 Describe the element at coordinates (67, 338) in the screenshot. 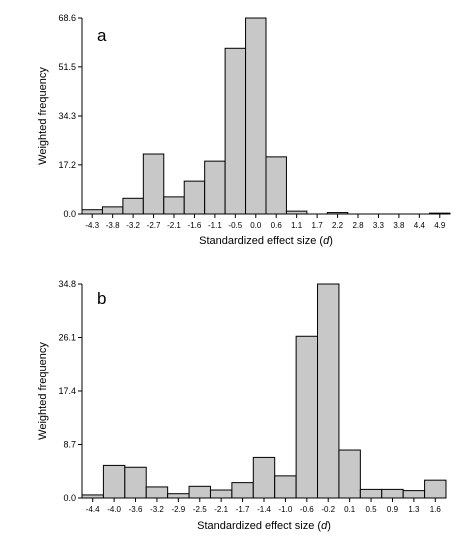

I see `y-tick-label-b-3: 26.1` at that location.